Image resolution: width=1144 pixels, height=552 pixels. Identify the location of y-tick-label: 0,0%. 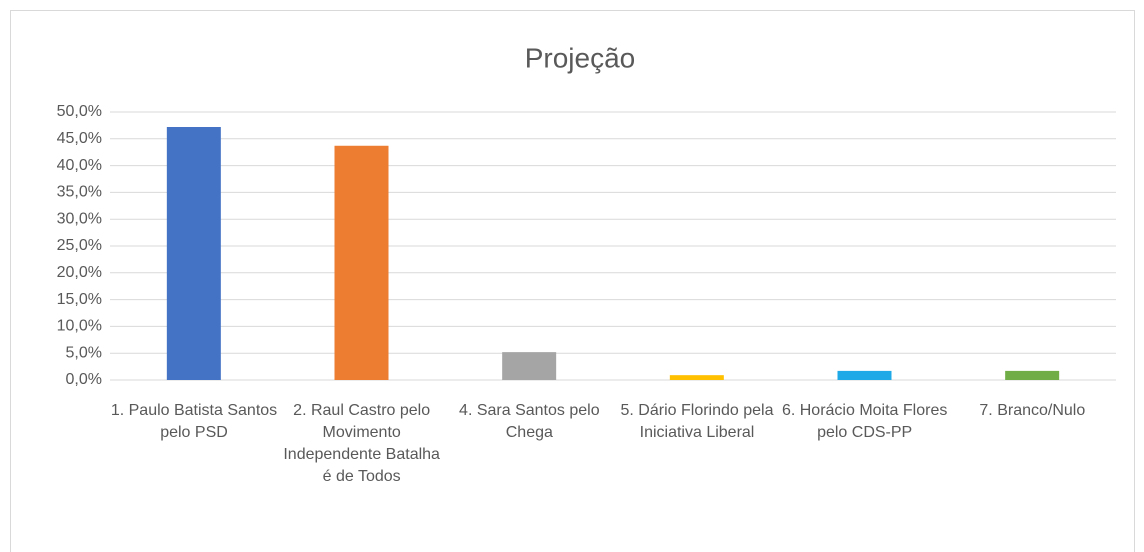
(84, 379).